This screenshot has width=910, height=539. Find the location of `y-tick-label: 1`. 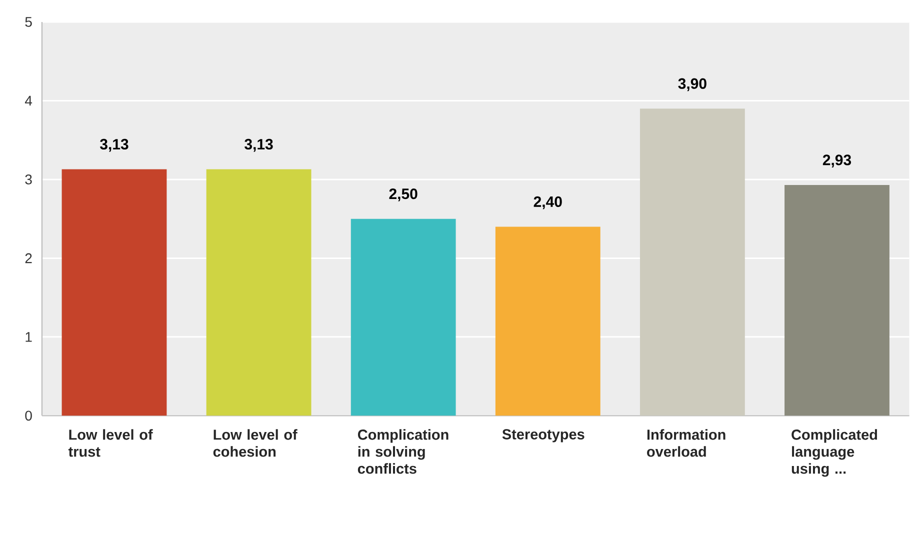

y-tick-label: 1 is located at coordinates (29, 337).